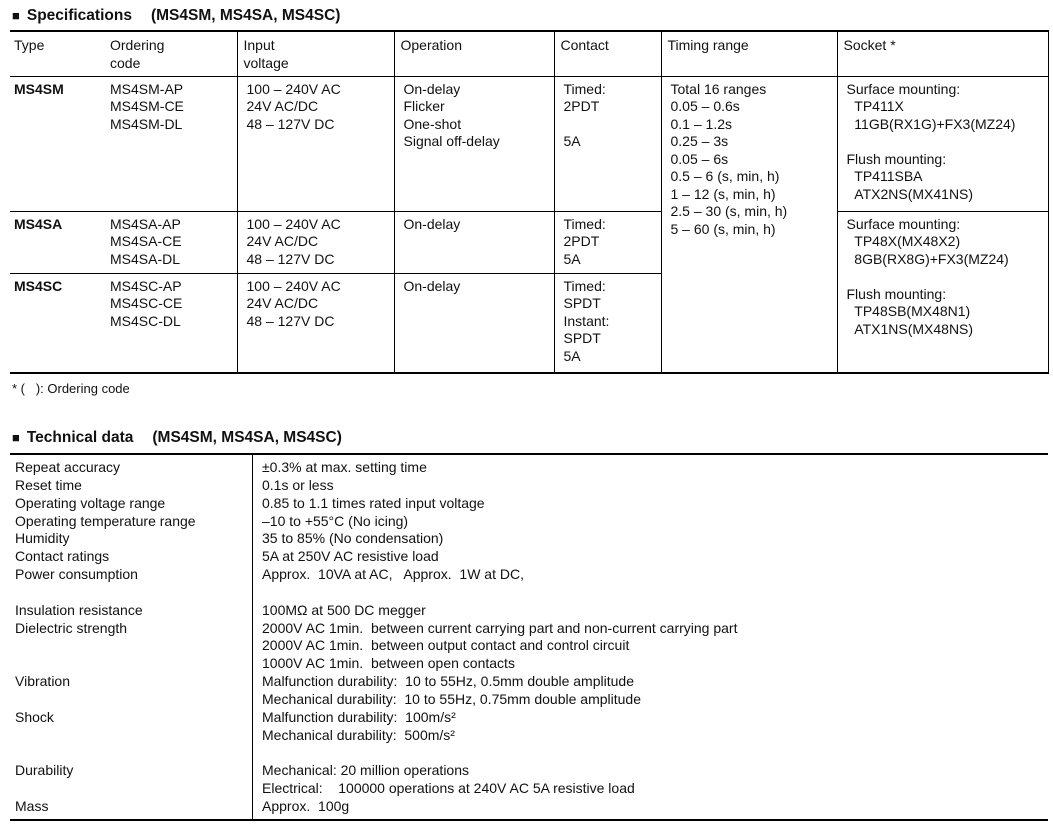  Describe the element at coordinates (170, 242) in the screenshot. I see `spec-cell-ordering-ms4sa: MS4SA-AP MS4SA-CE MS4SA-DL` at that location.